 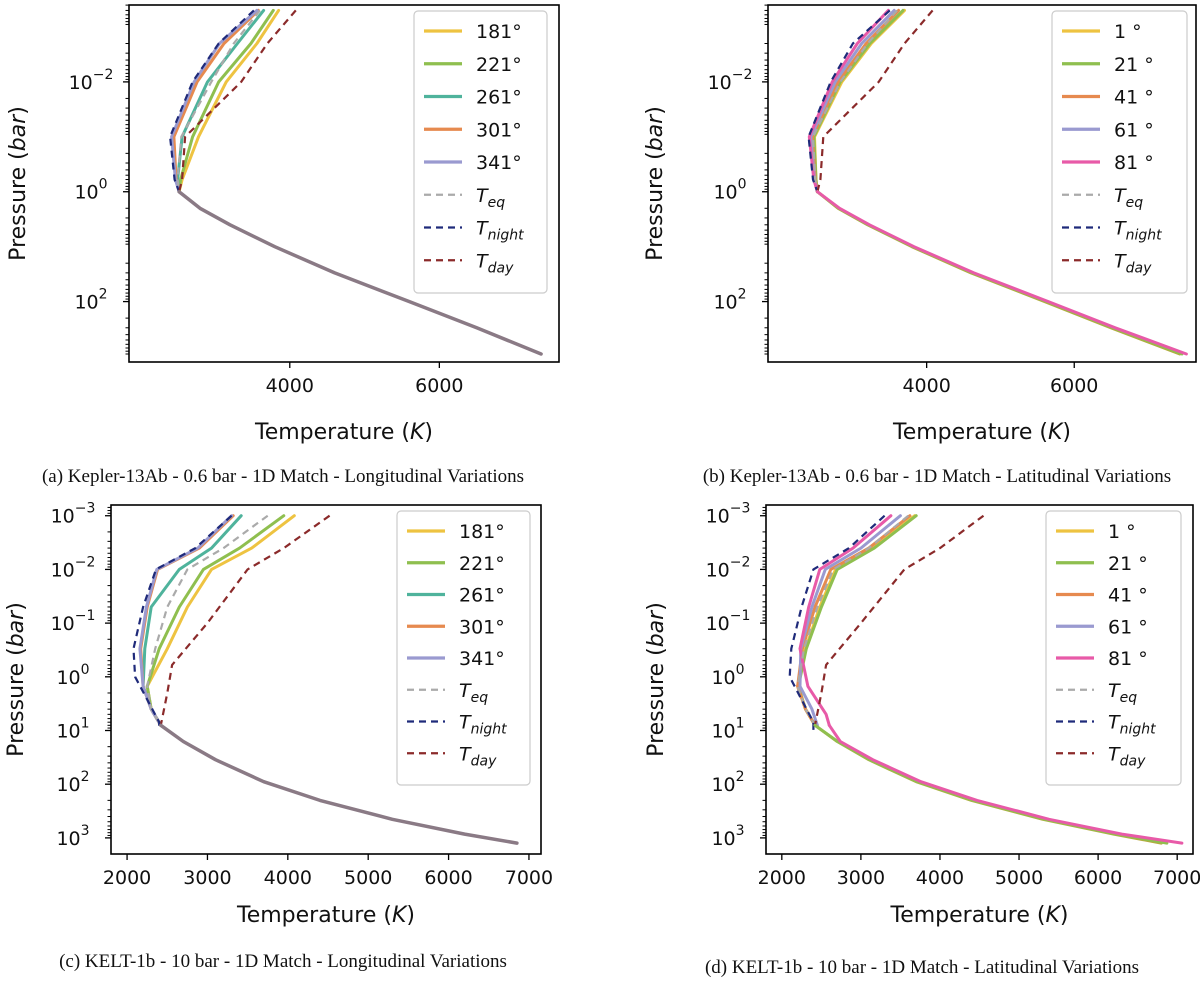 What do you see at coordinates (1122, 532) in the screenshot?
I see `legend-label-1: 1 °` at bounding box center [1122, 532].